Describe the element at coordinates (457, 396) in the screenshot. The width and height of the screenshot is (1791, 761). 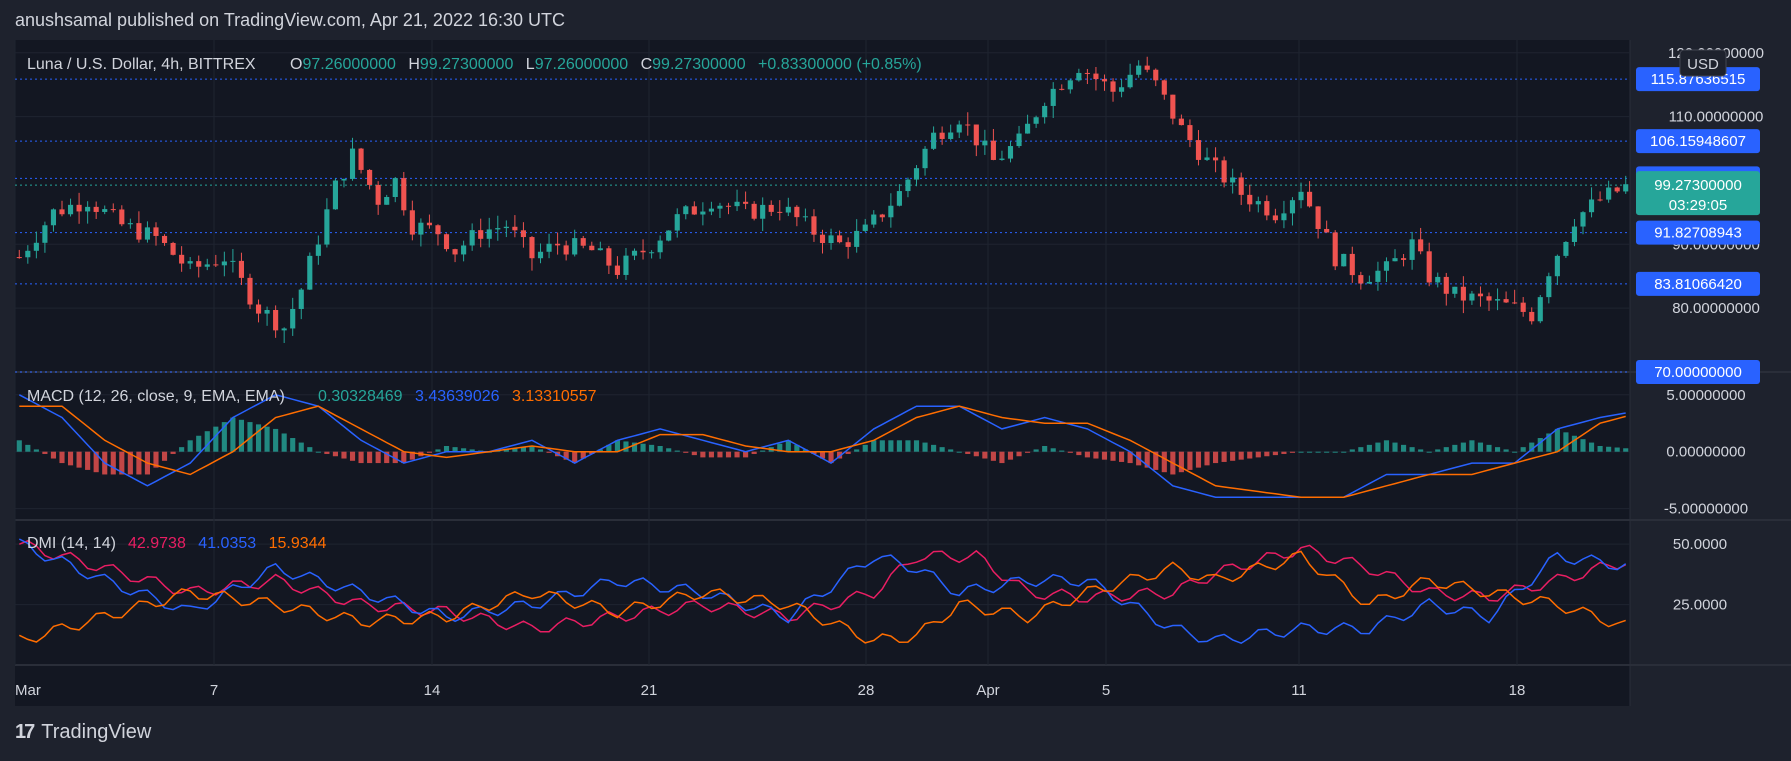
I see `svg-text:0.30328469 3.43639026: 0.30328469 3.43639026 3.13310557` at that location.